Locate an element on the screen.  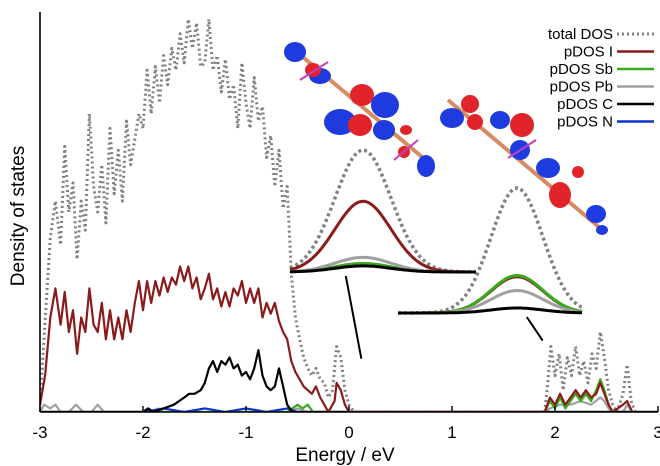
legend-label: pDOS N is located at coordinates (585, 122).